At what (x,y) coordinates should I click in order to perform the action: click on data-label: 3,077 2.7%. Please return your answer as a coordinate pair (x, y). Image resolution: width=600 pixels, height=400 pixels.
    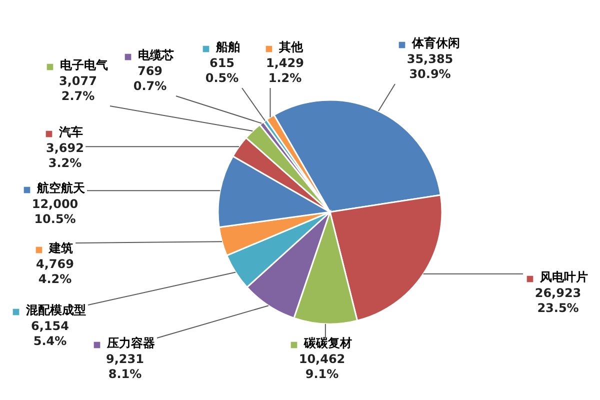
    Looking at the image, I should click on (78, 88).